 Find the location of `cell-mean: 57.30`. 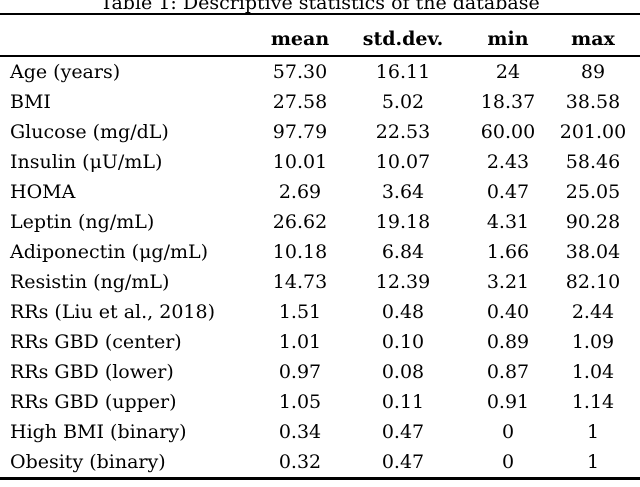

cell-mean: 57.30 is located at coordinates (300, 72).